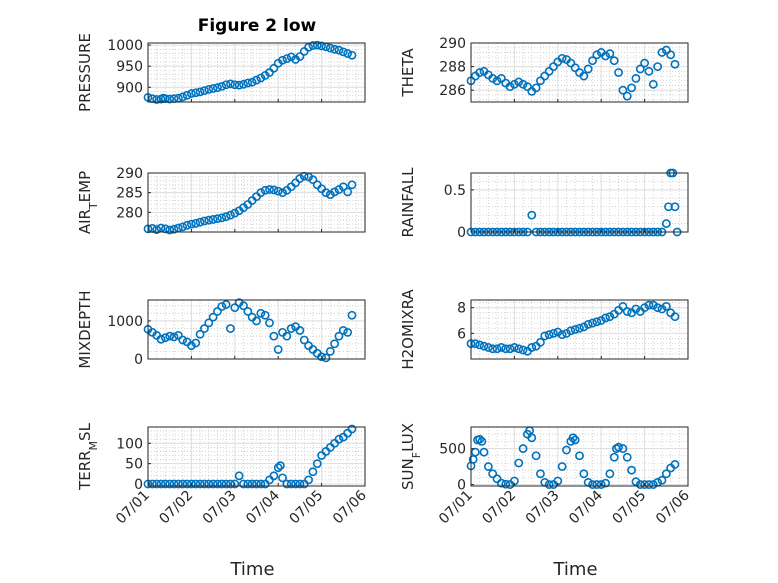 The width and height of the screenshot is (778, 583). I want to click on y-tick-label: 290, so click(452, 44).